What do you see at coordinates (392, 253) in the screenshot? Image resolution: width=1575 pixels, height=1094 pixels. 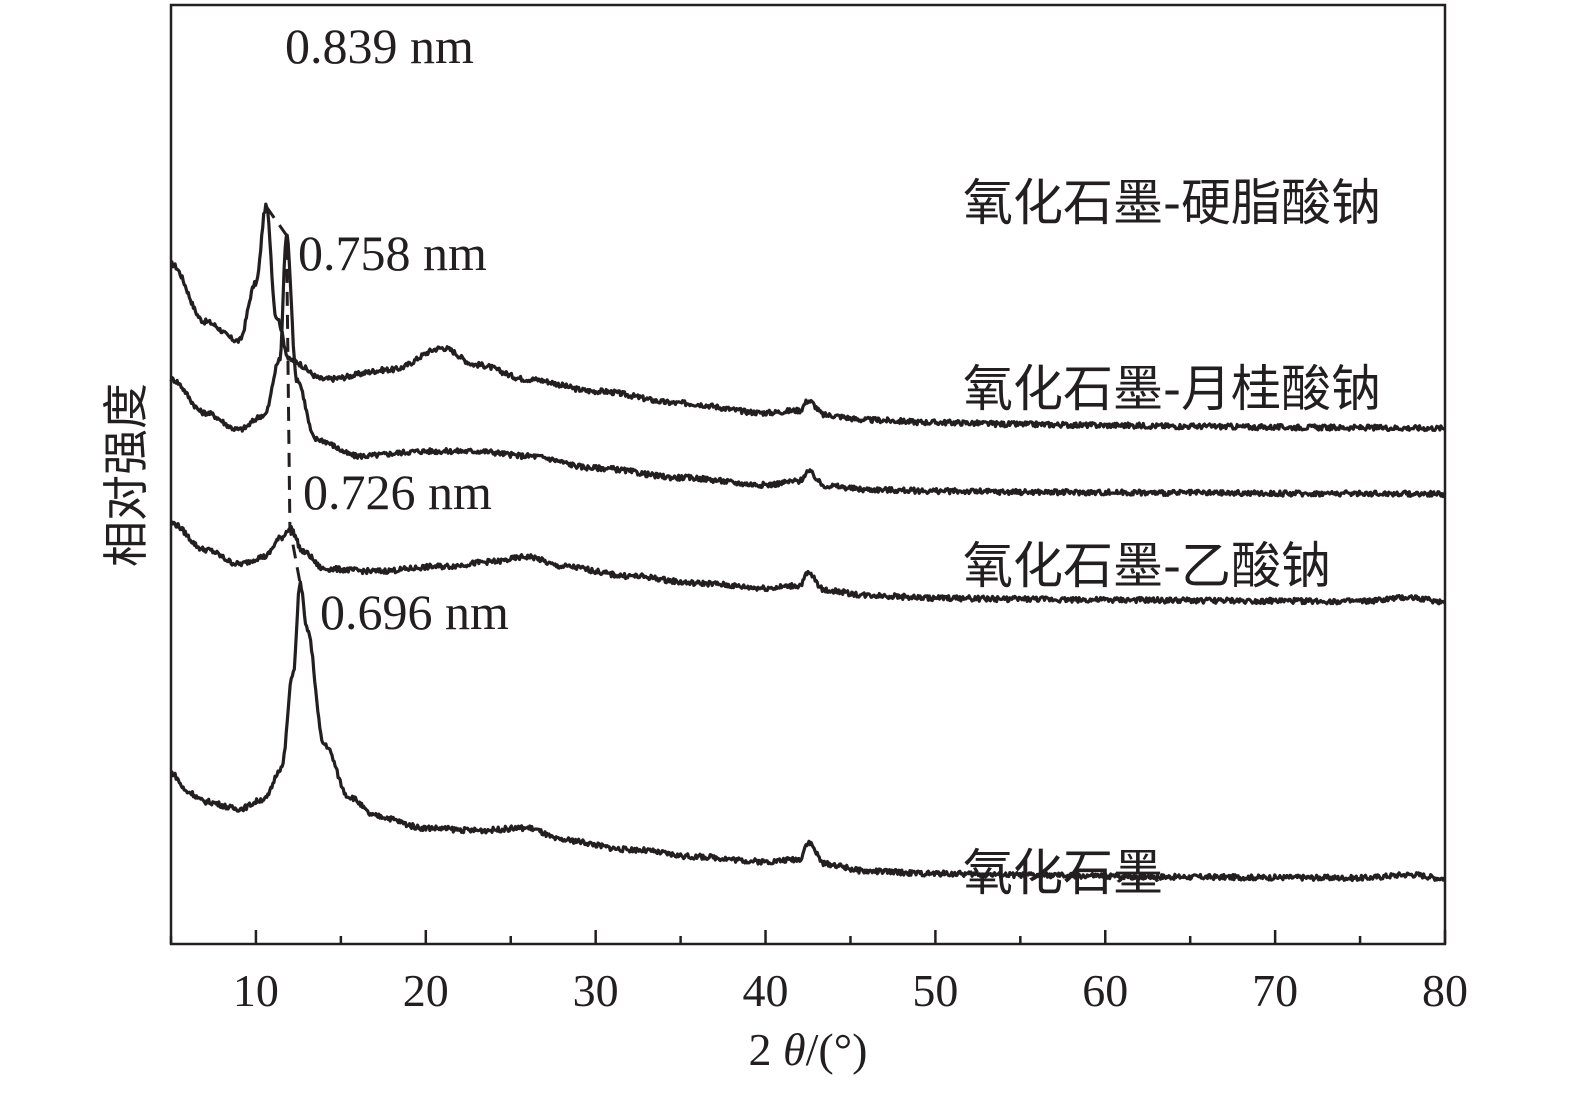 I see `peak-annotation: 0.758 nm` at bounding box center [392, 253].